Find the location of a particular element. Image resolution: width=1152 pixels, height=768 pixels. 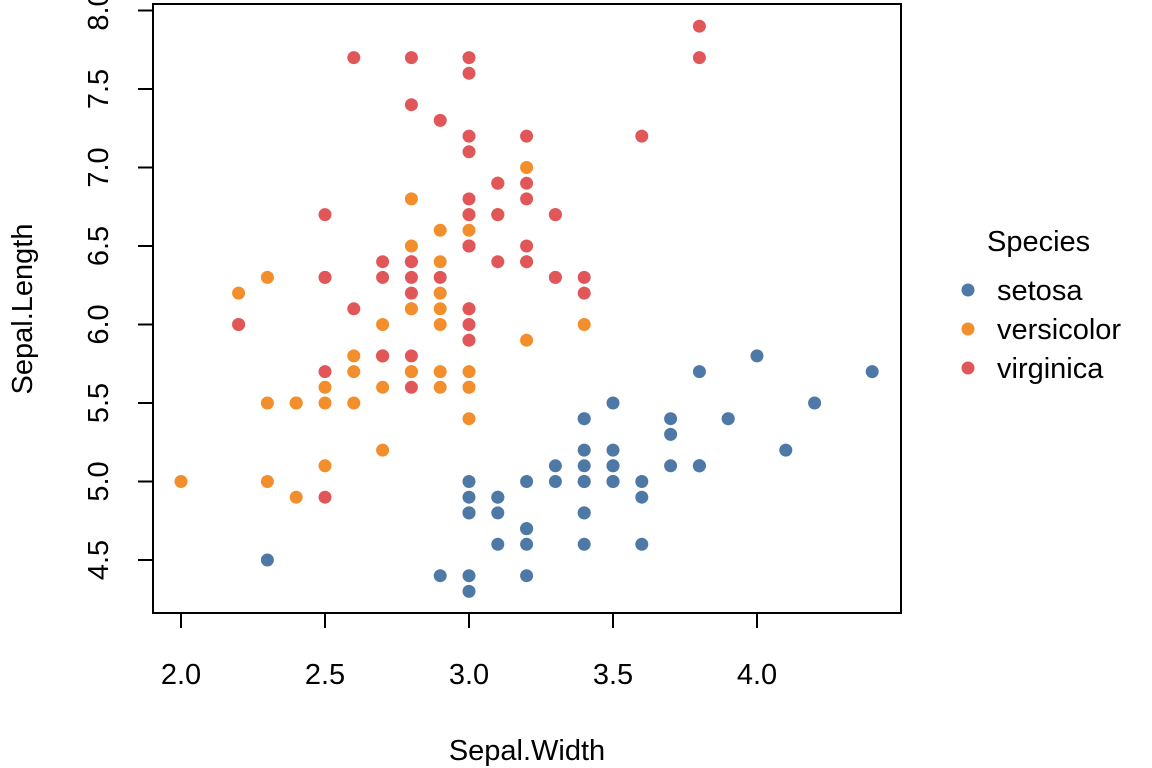

legend-title: Species is located at coordinates (1038, 242).